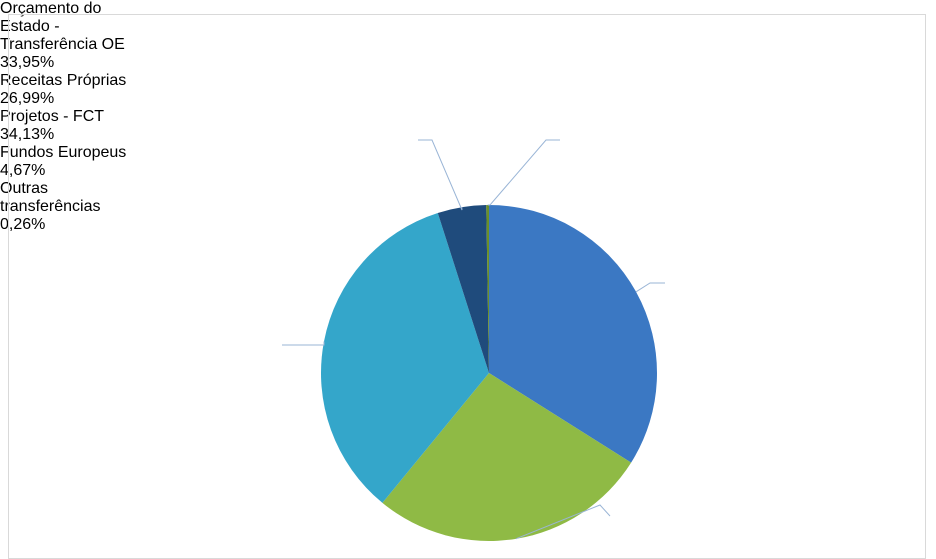 Image resolution: width=936 pixels, height=559 pixels. What do you see at coordinates (468, 162) in the screenshot?
I see `slice-label: Fundos Europeus 4,67%` at bounding box center [468, 162].